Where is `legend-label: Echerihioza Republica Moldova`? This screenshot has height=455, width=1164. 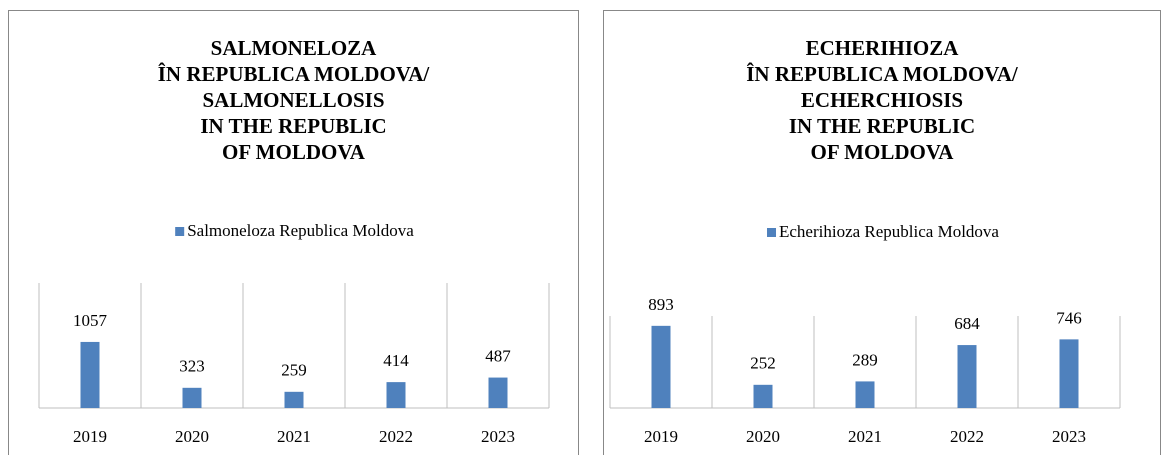
legend-label: Echerihioza Republica Moldova is located at coordinates (889, 231).